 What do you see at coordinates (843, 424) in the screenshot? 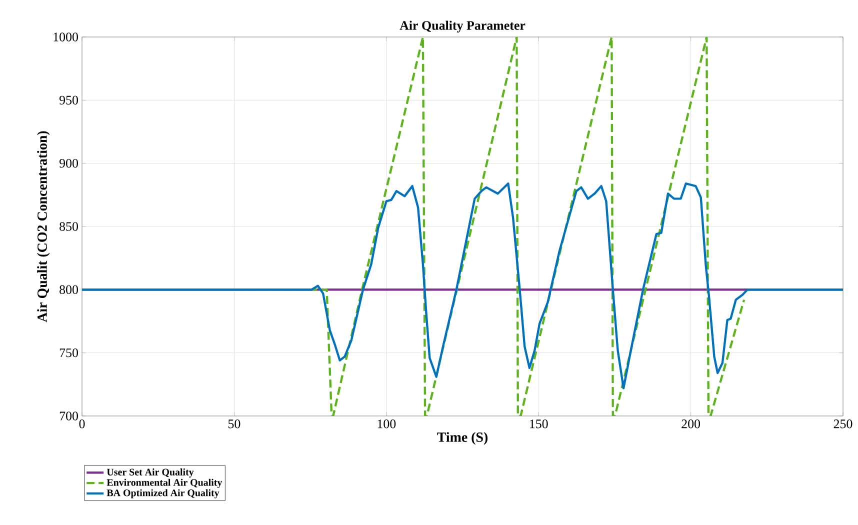
I see `x-tick-label: 250` at bounding box center [843, 424].